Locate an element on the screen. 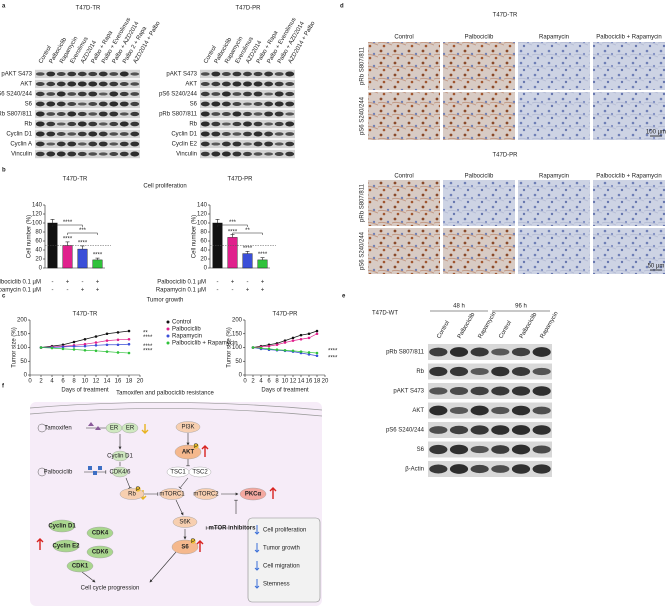 This screenshot has width=668, height=609. ihc-column-label: Rapamycin is located at coordinates (554, 38).